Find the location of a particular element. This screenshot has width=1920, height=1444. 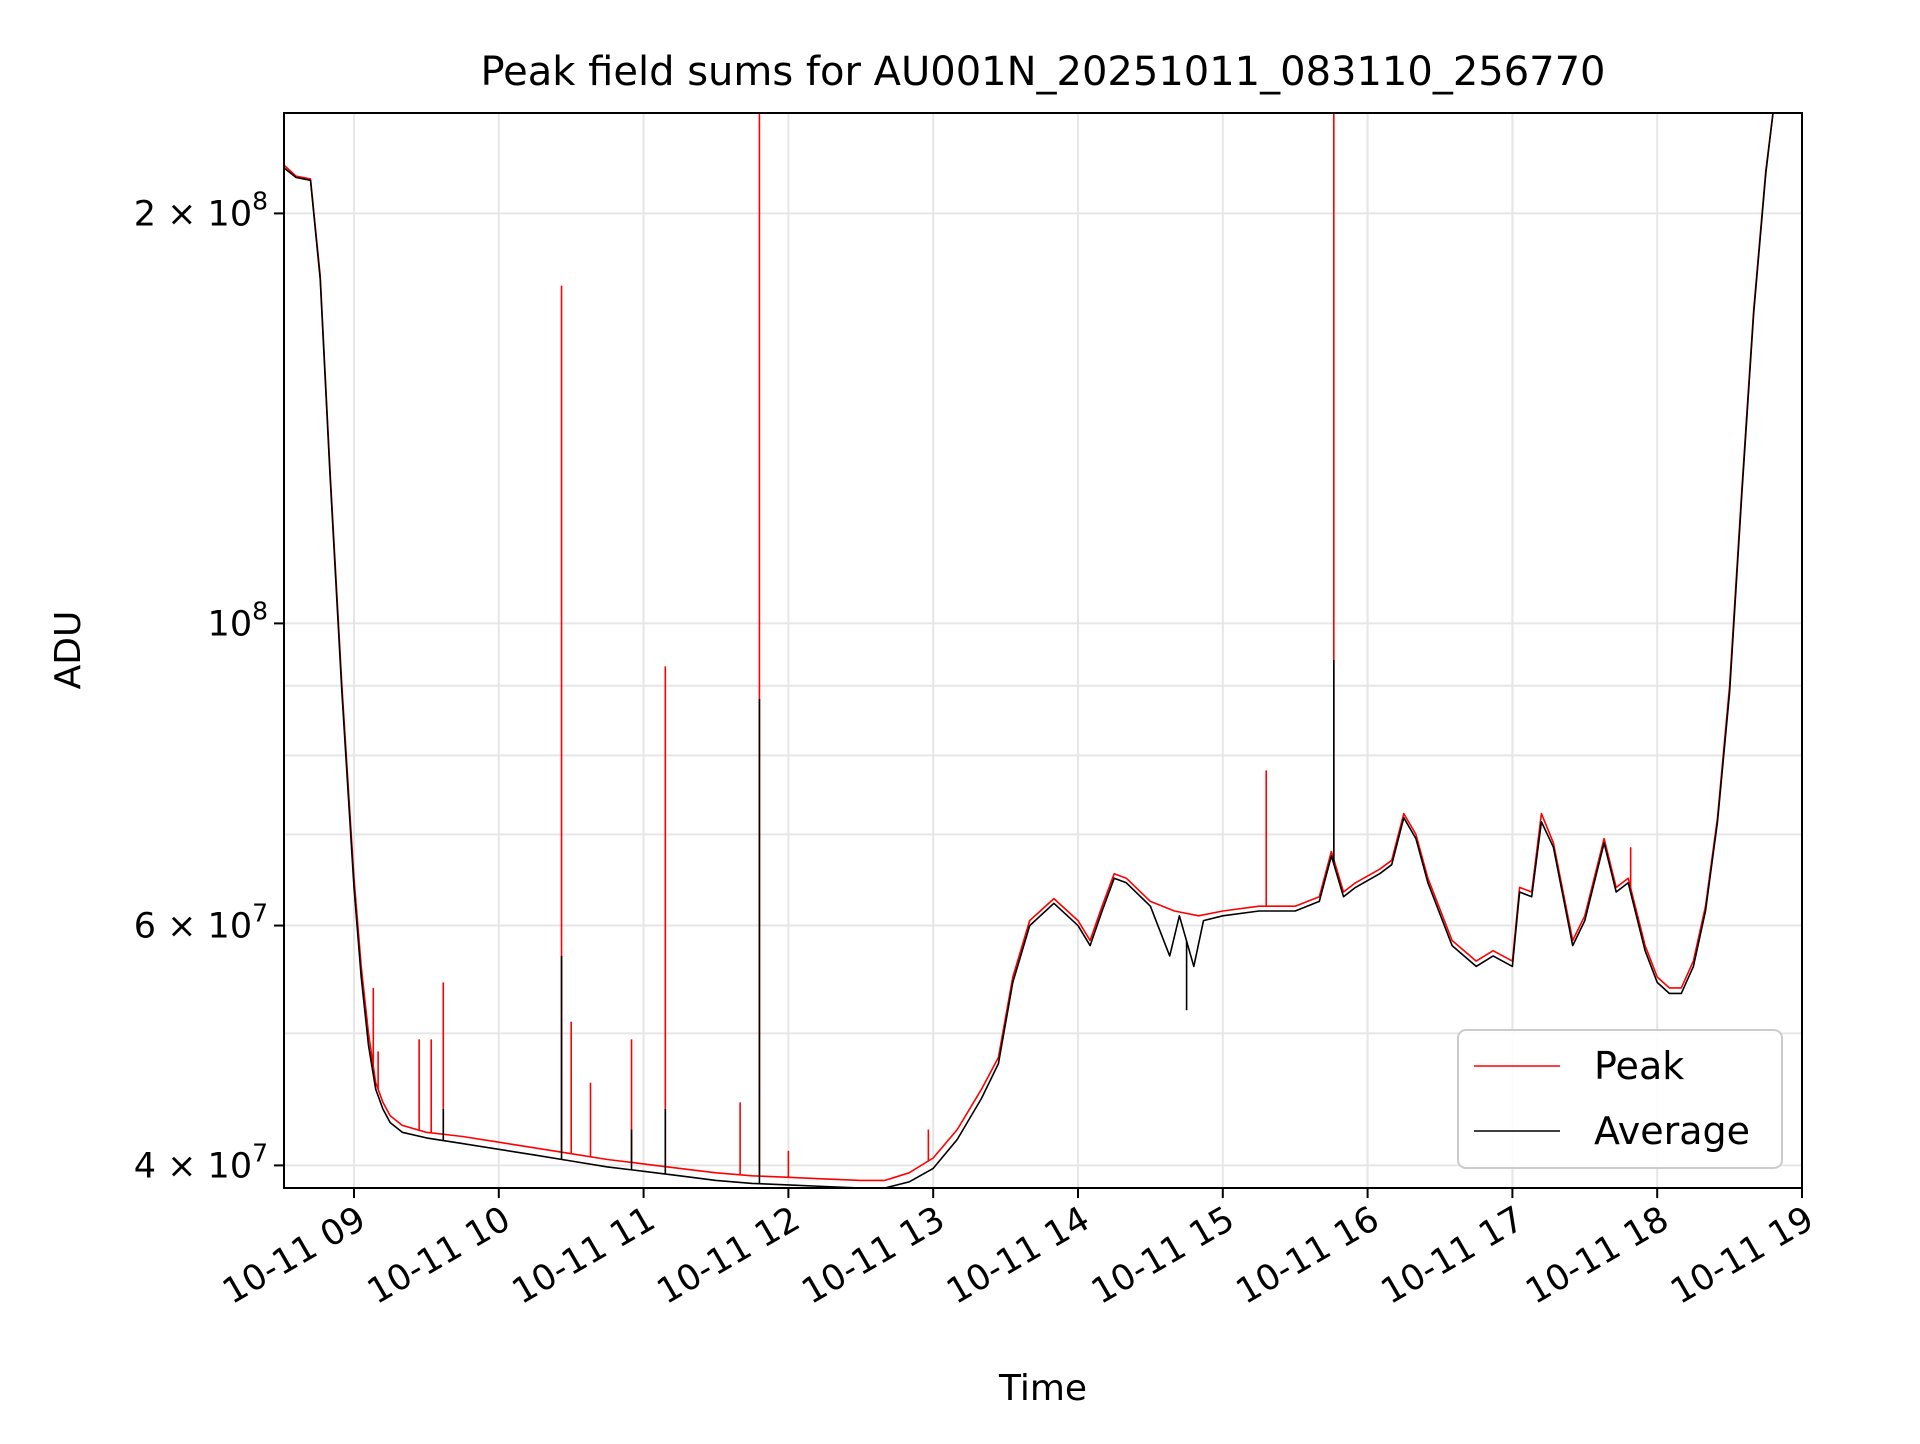

legend-label-average: Average is located at coordinates (1672, 1131).